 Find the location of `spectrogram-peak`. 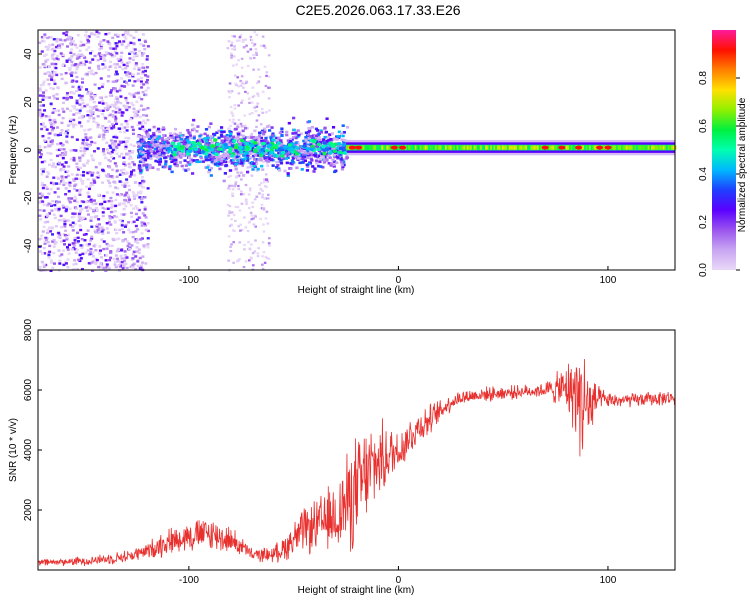

spectrogram-peak is located at coordinates (579, 147).